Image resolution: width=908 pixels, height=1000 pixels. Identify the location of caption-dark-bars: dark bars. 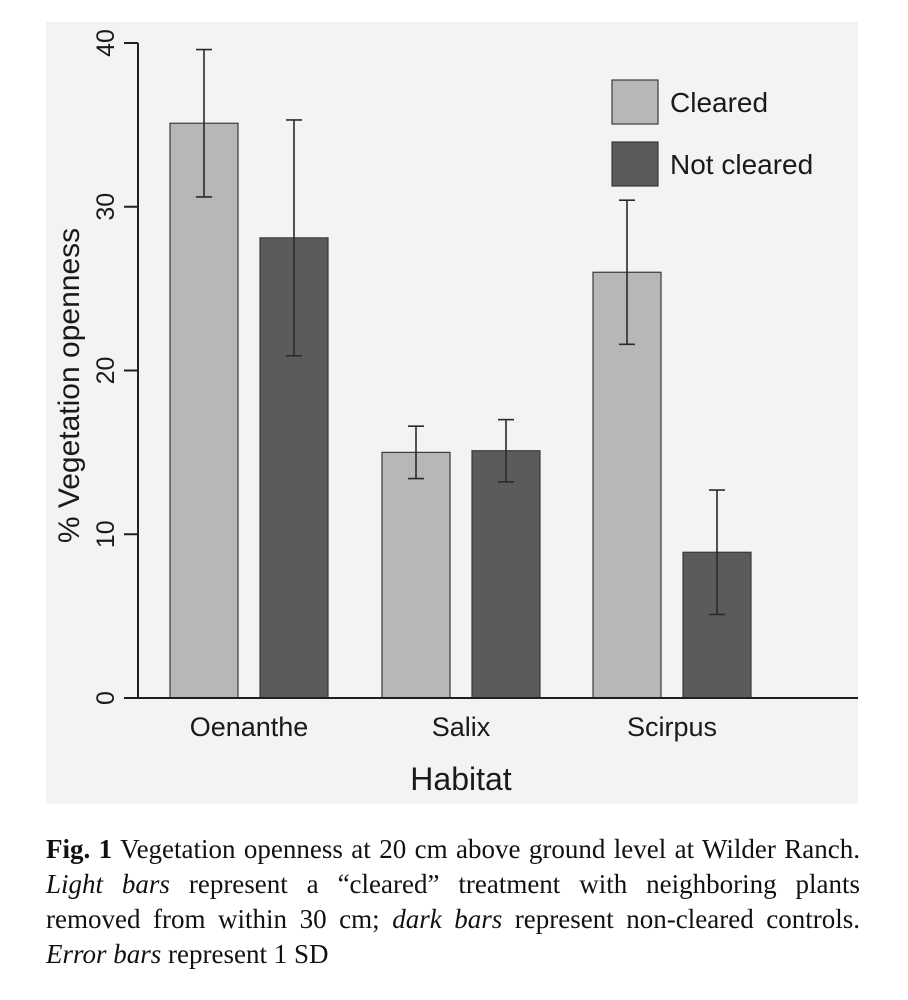
(447, 919).